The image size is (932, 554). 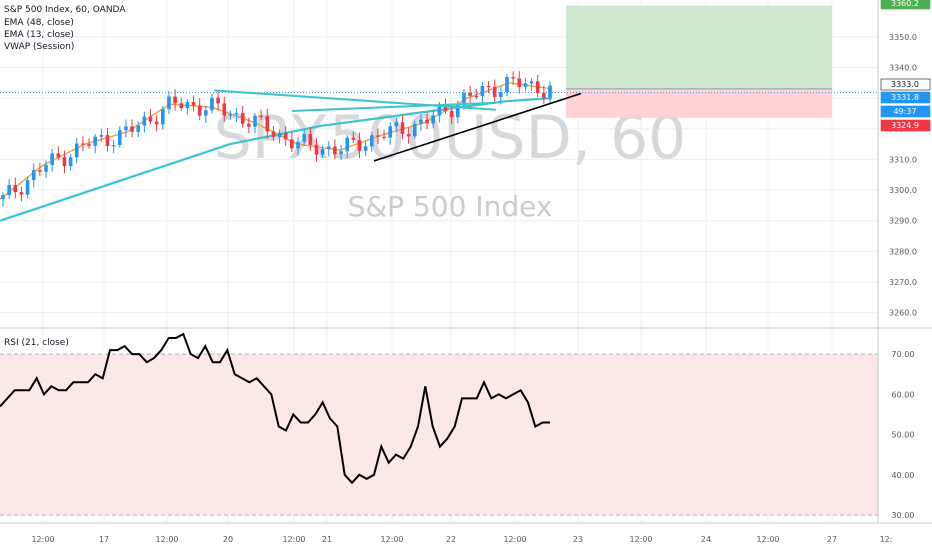 What do you see at coordinates (903, 159) in the screenshot?
I see `price-tick-label: 3310.0` at bounding box center [903, 159].